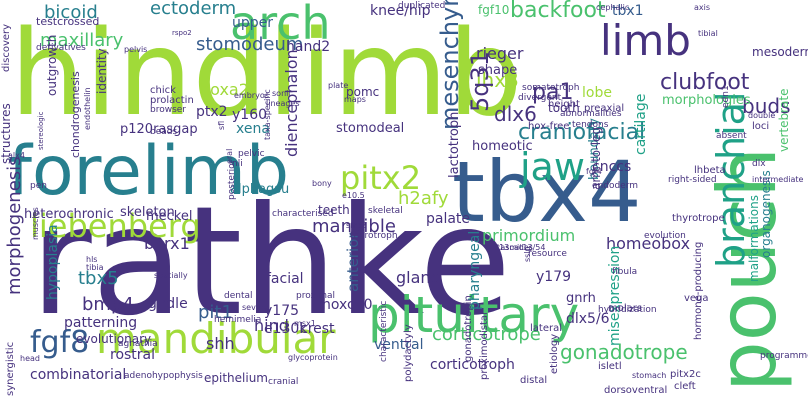 The height and width of the screenshot is (404, 808). I want to click on word-lineages: lineages, so click(283, 103).